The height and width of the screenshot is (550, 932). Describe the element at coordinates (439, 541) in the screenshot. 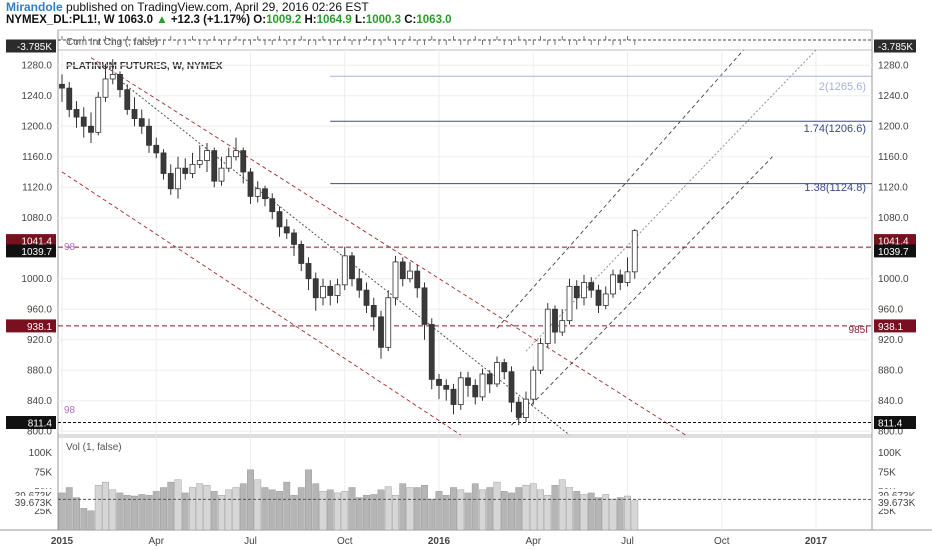

I see `x-tick-label: 2016` at that location.